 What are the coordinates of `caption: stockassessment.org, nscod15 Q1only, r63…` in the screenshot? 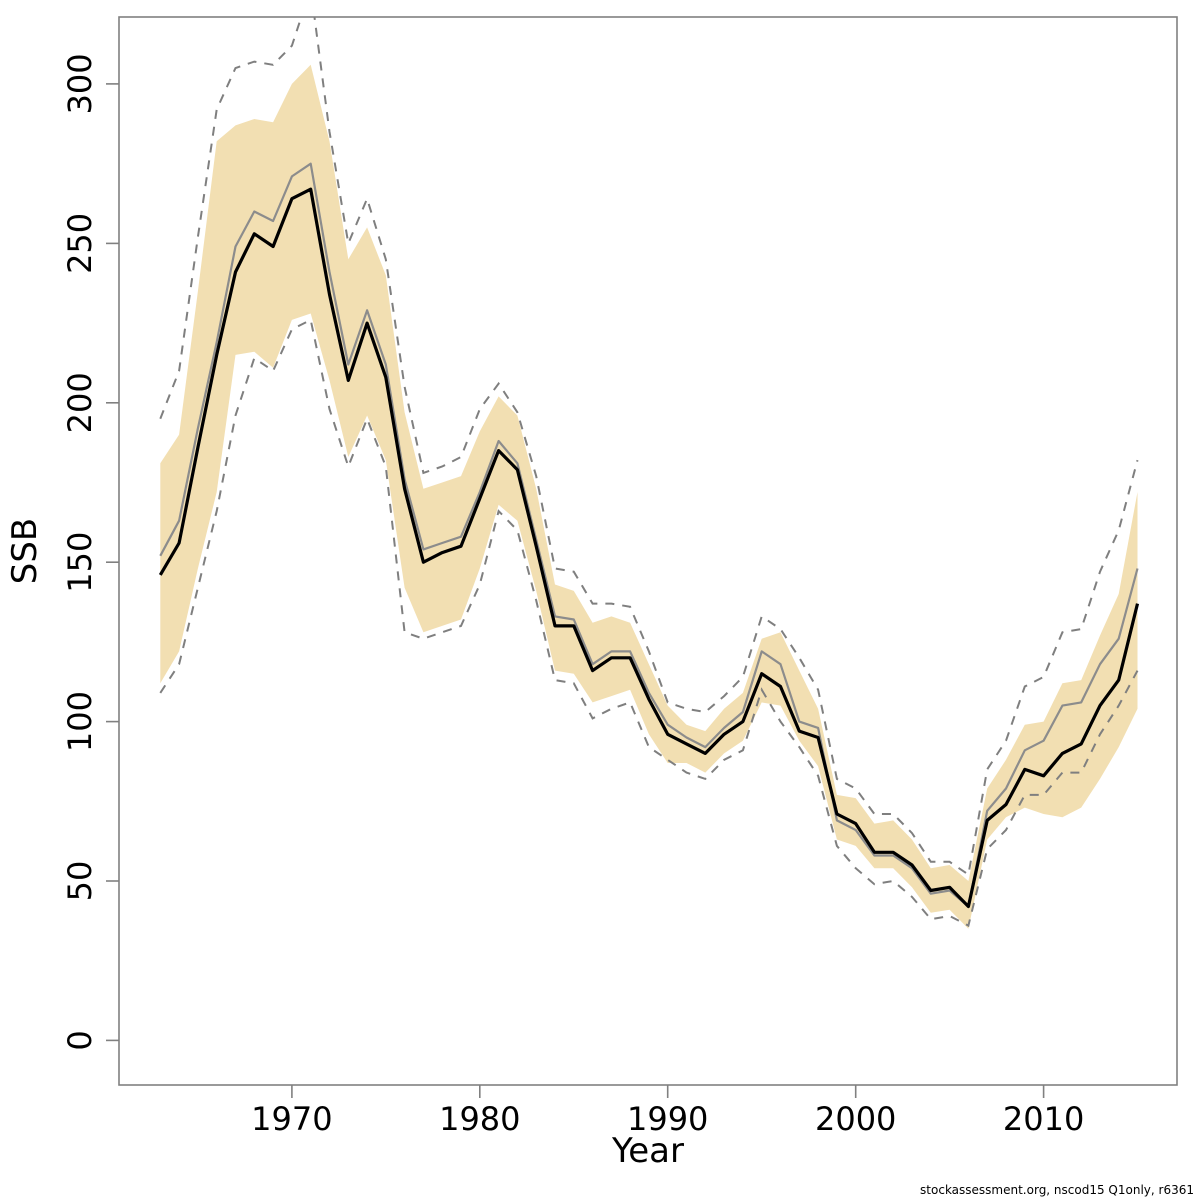 It's located at (1057, 1190).